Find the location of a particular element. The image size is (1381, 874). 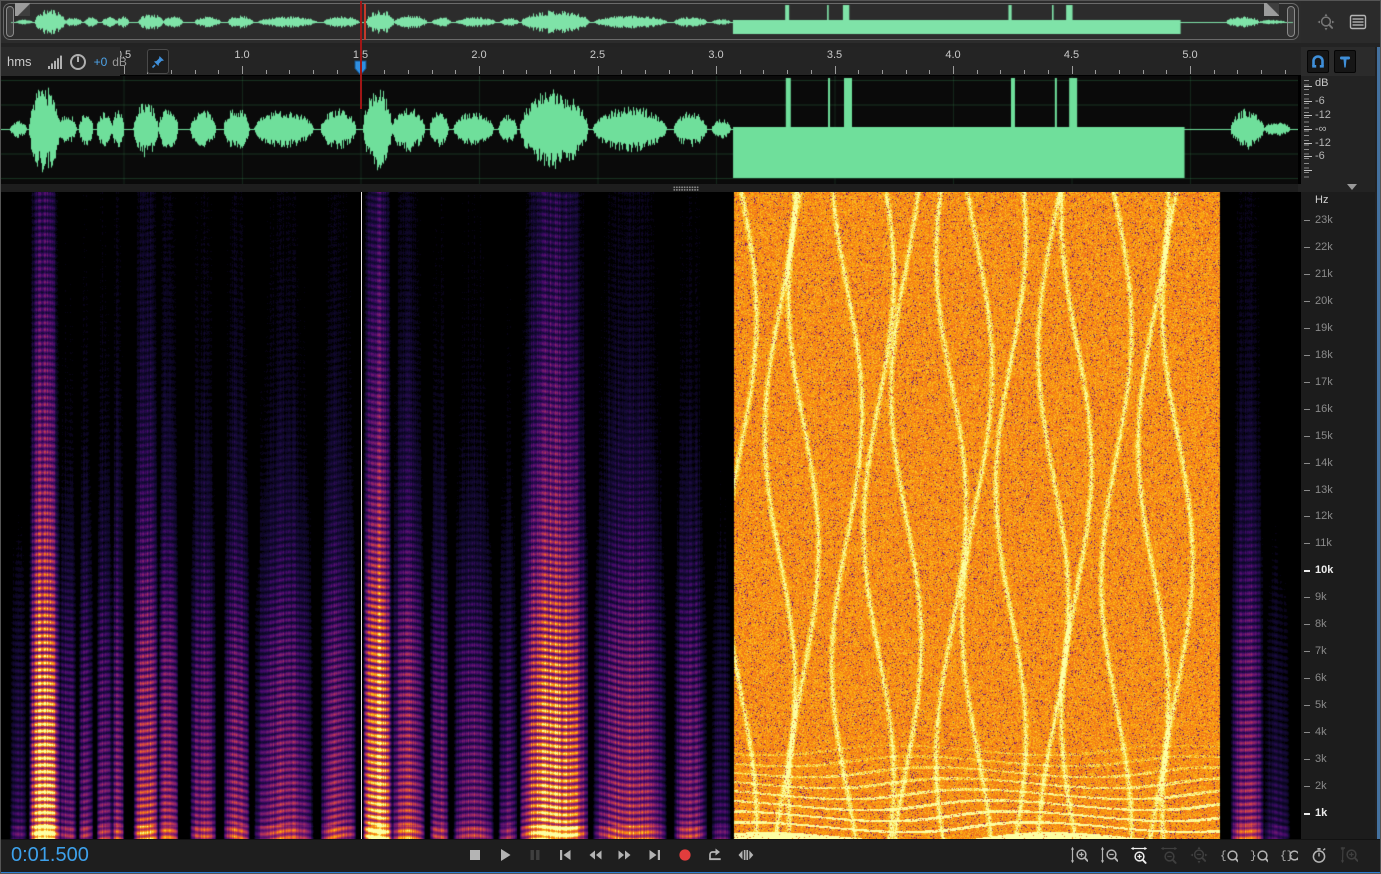

time-display: 0:01.500 is located at coordinates (50, 855).